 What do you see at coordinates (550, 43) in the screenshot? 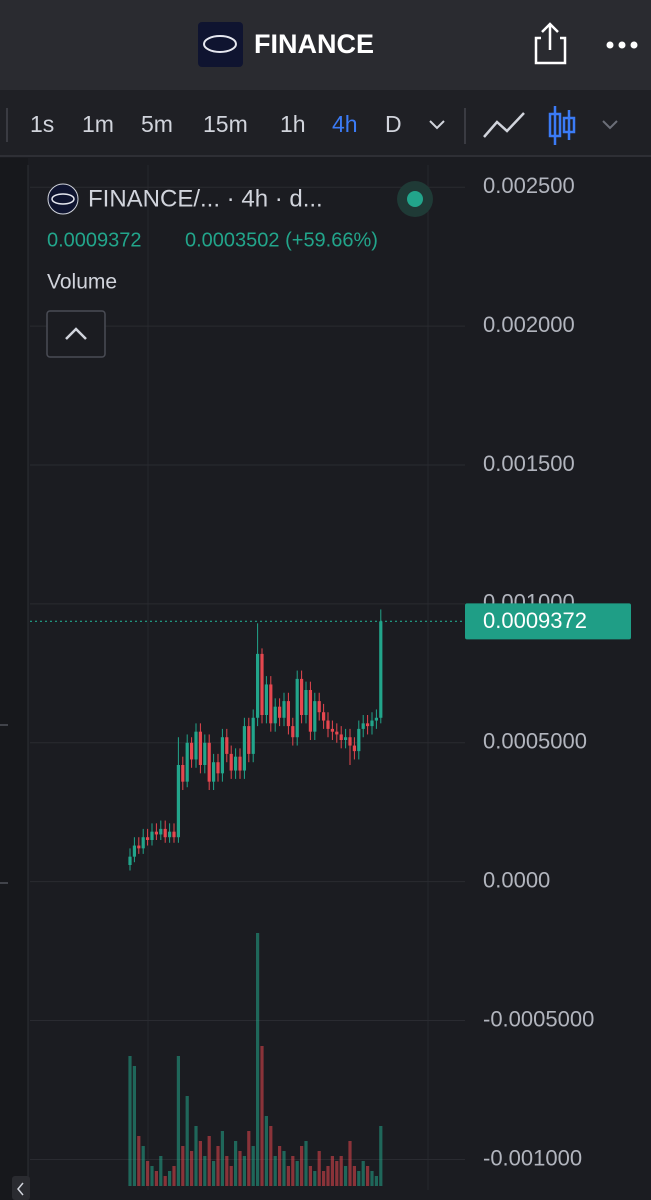
I see `share-button` at bounding box center [550, 43].